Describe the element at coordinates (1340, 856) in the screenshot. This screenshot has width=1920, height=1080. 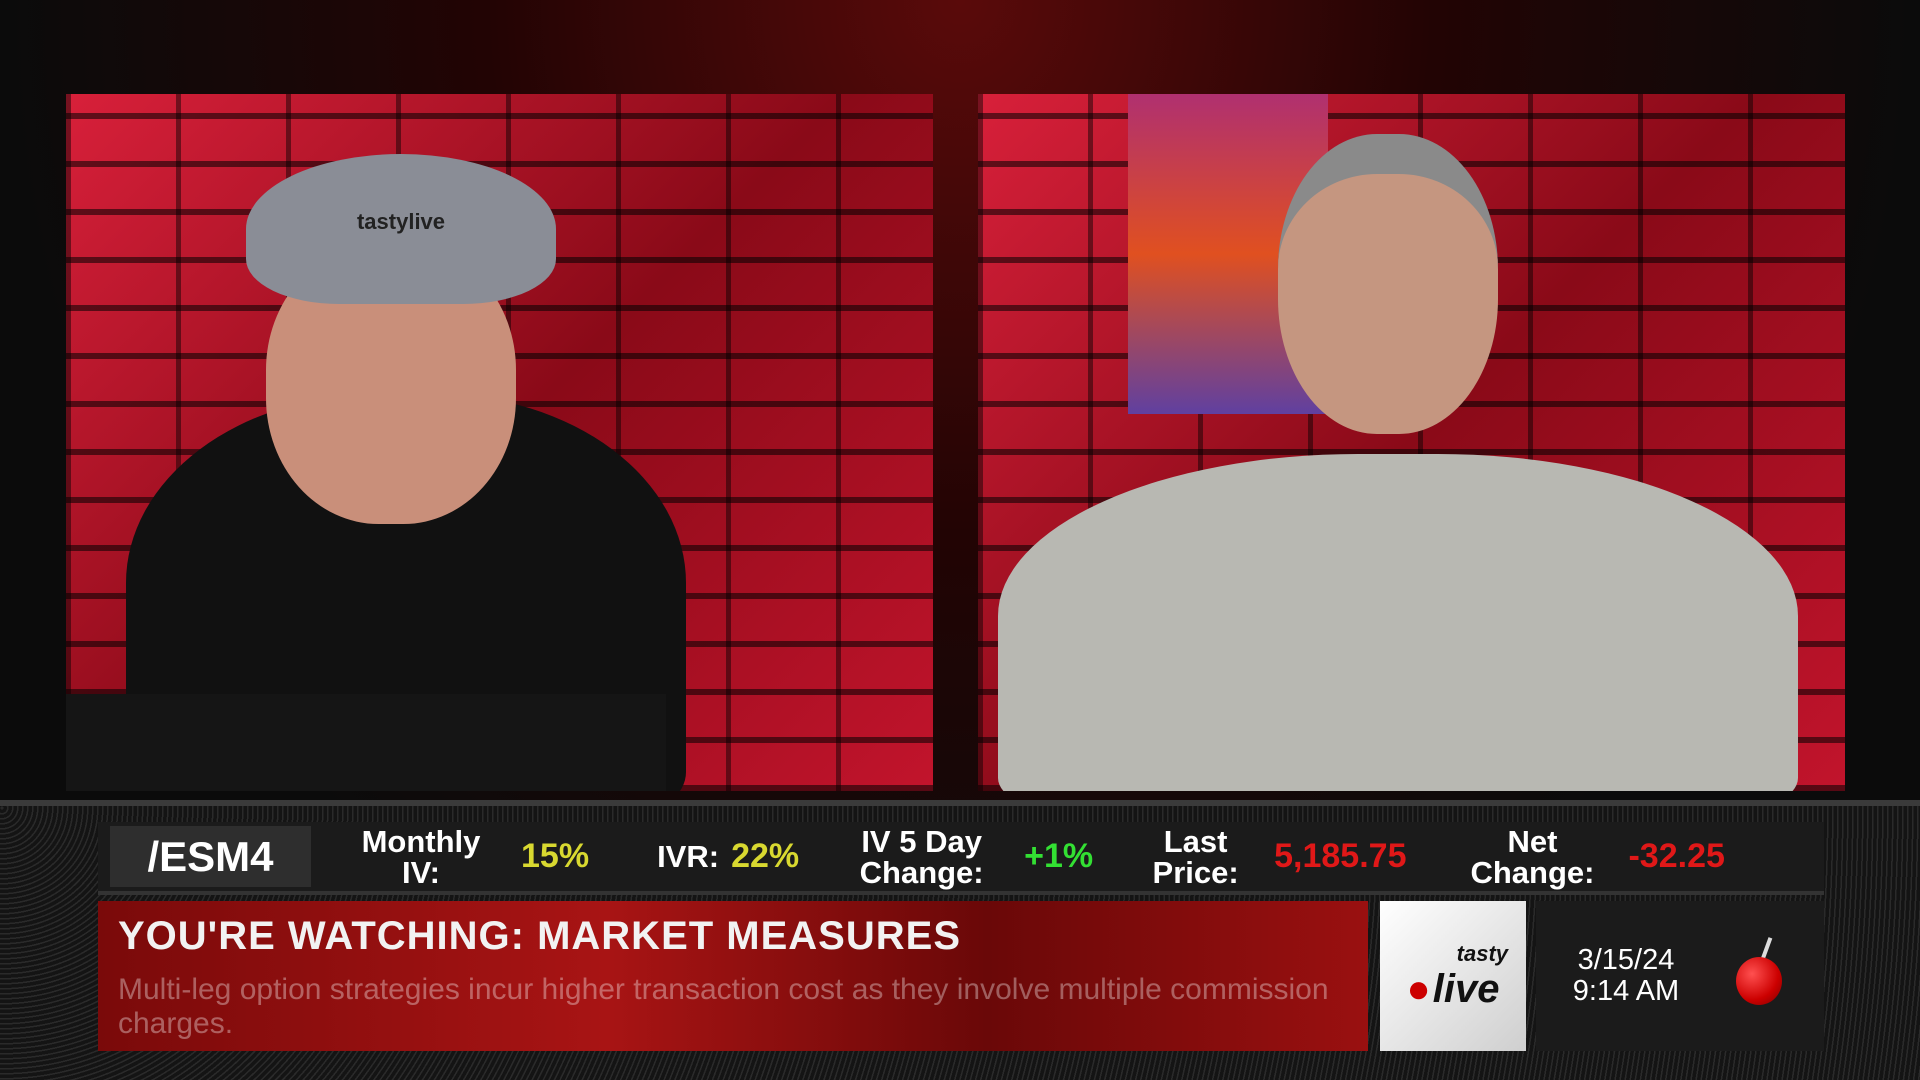
I see `last-price-value: 5,185.75` at that location.